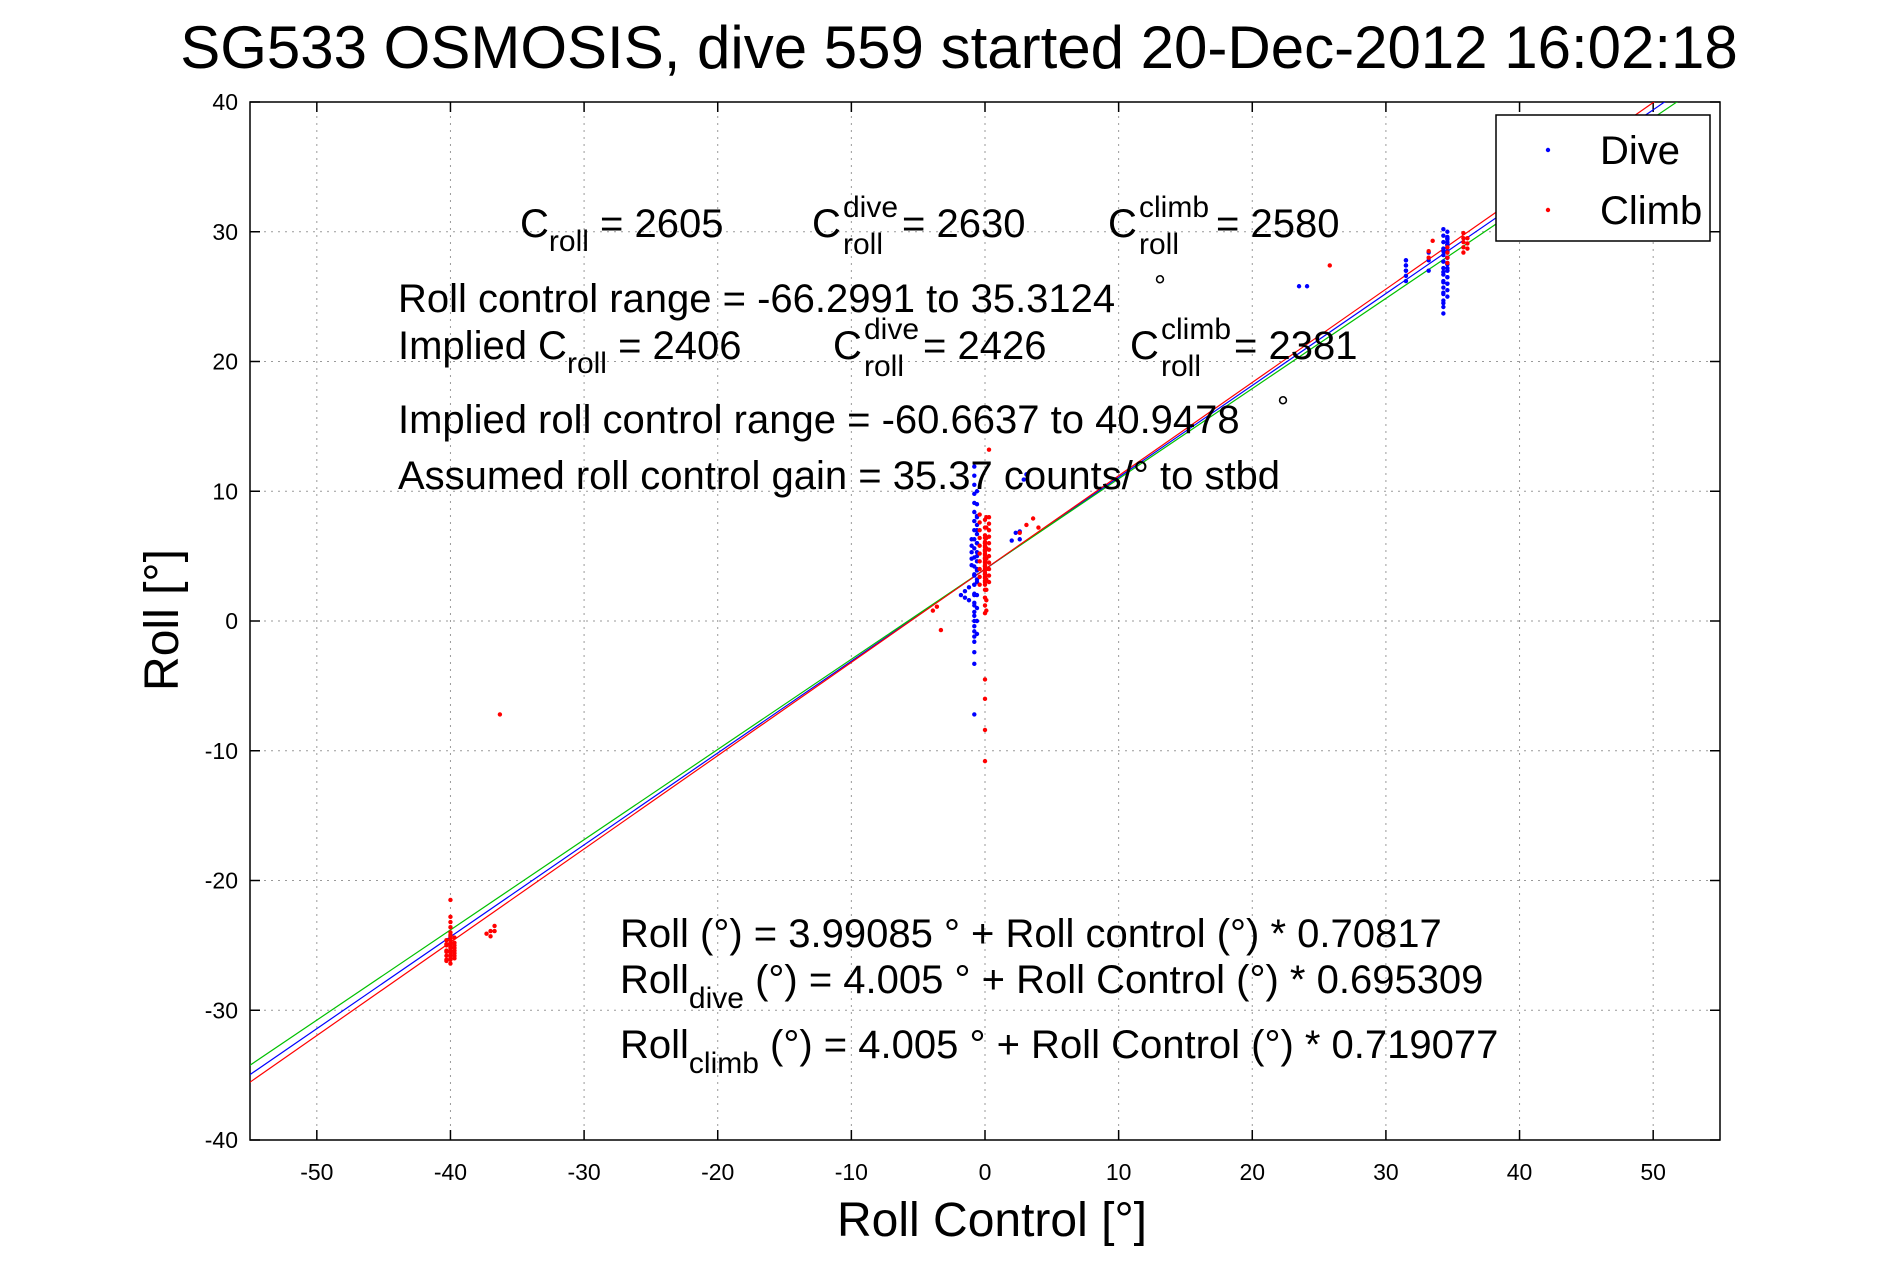  I want to click on annotation-implied-dive-sup: dive, so click(891, 329).